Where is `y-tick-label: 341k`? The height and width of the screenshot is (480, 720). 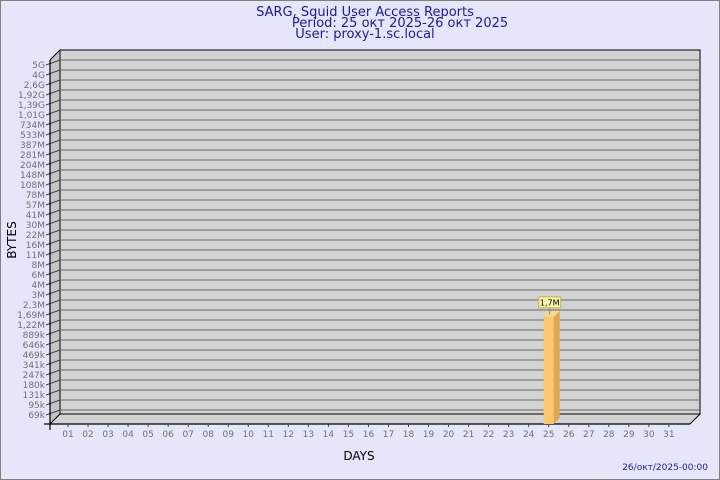
y-tick-label: 341k is located at coordinates (34, 366).